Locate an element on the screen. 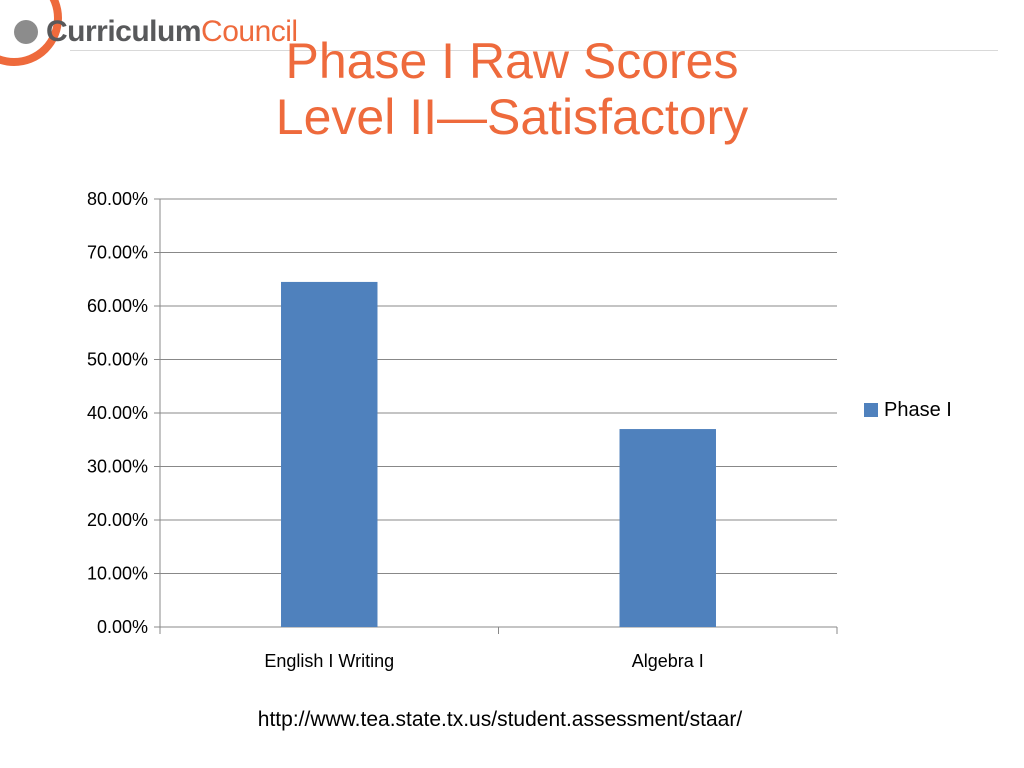 The width and height of the screenshot is (1024, 768). slide-title-line1: Phase I Raw Scores is located at coordinates (512, 61).